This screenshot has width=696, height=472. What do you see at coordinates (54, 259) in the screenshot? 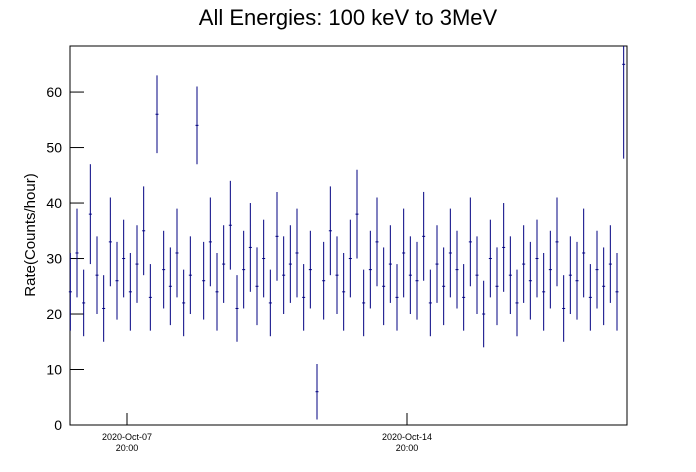
I see `y-tick-label: 30` at bounding box center [54, 259].